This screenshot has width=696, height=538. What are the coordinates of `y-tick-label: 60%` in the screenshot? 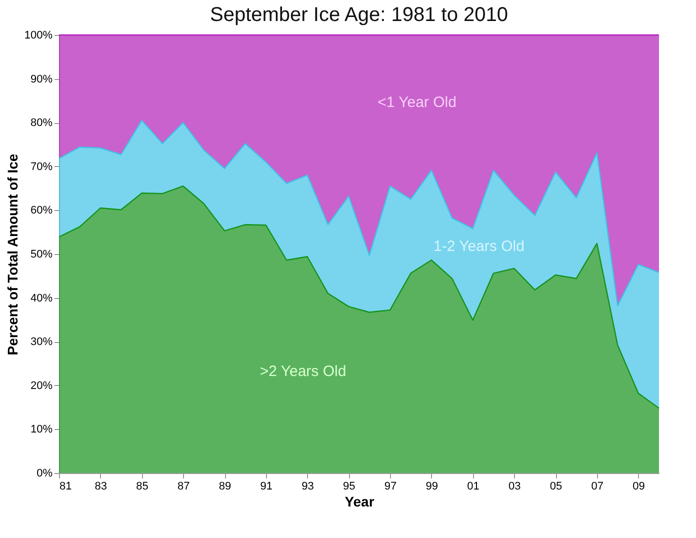 It's located at (41, 210).